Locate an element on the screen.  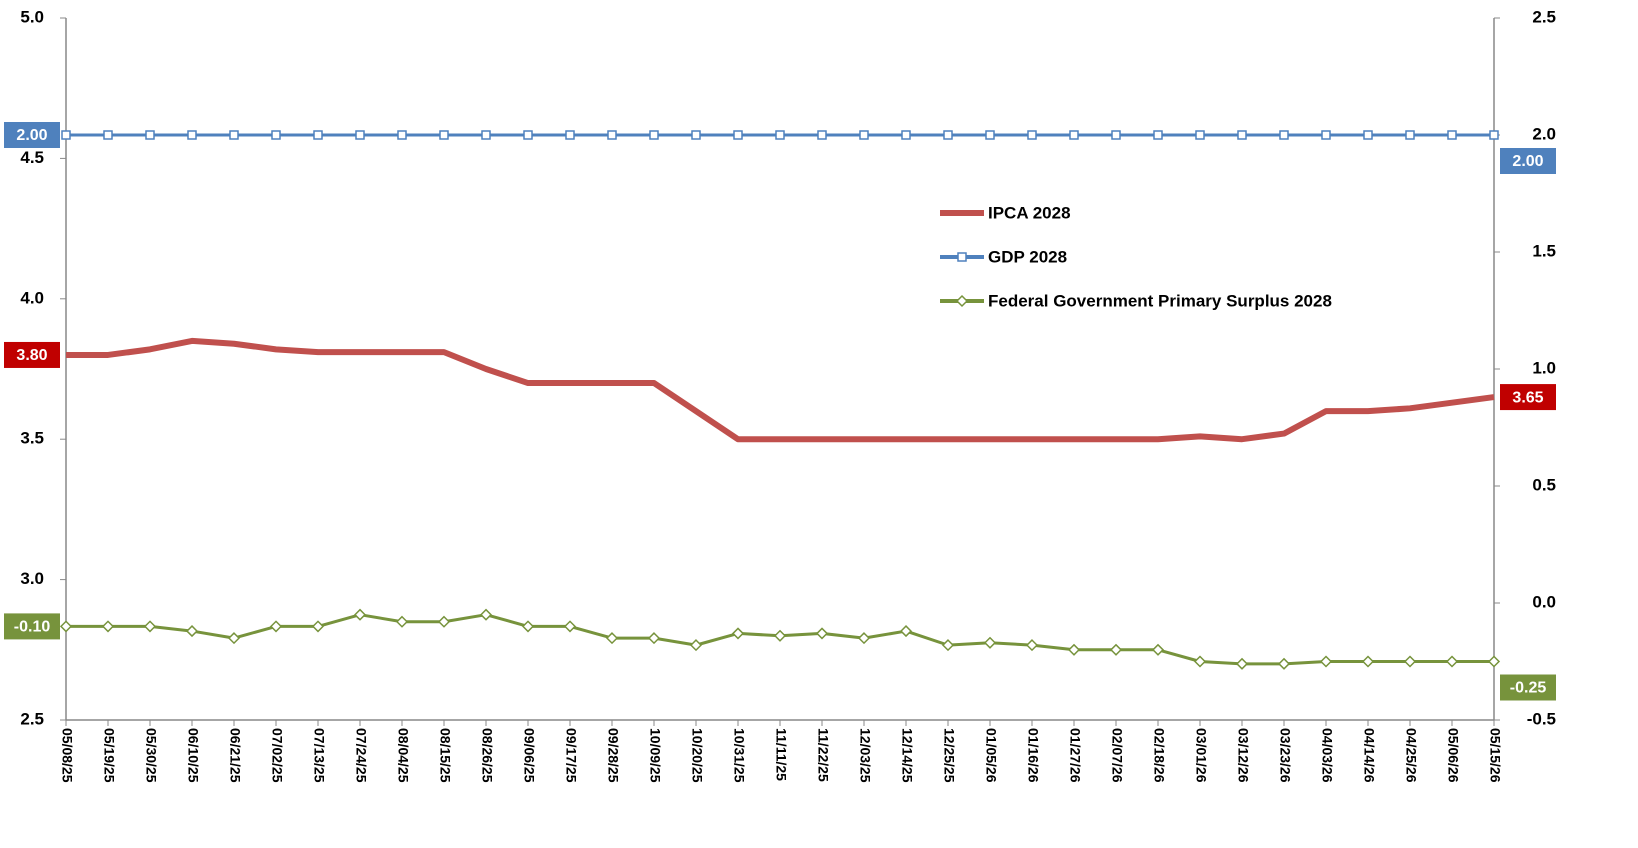
x-tick-label: 10/20/25 is located at coordinates (697, 755).